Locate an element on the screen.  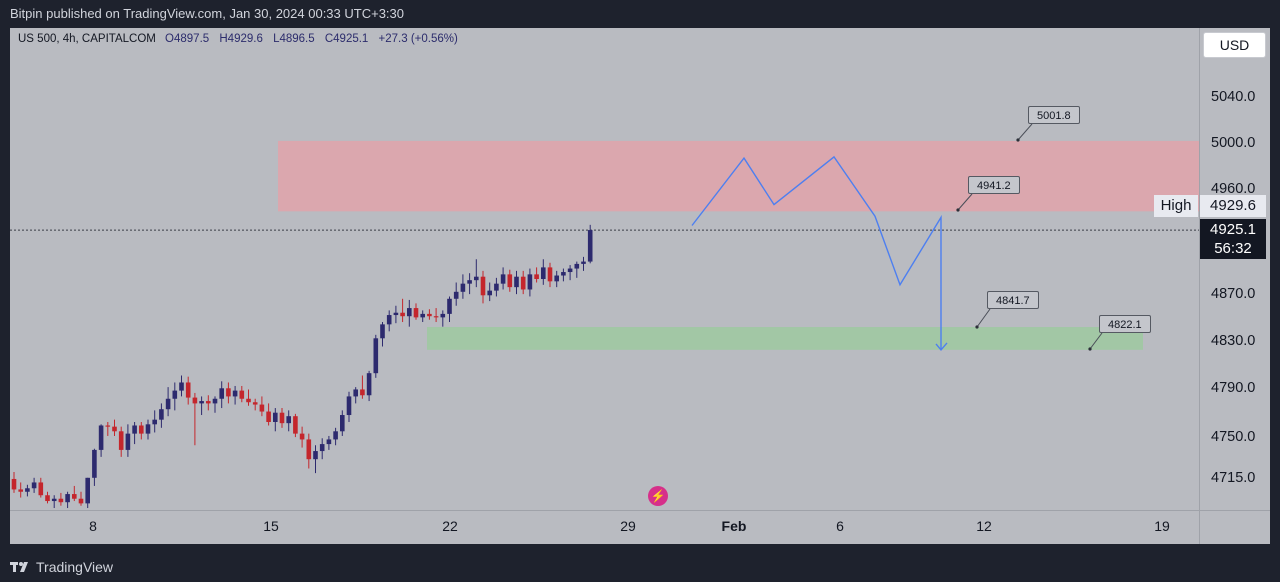
price-callout: 5001.8 is located at coordinates (1054, 115).